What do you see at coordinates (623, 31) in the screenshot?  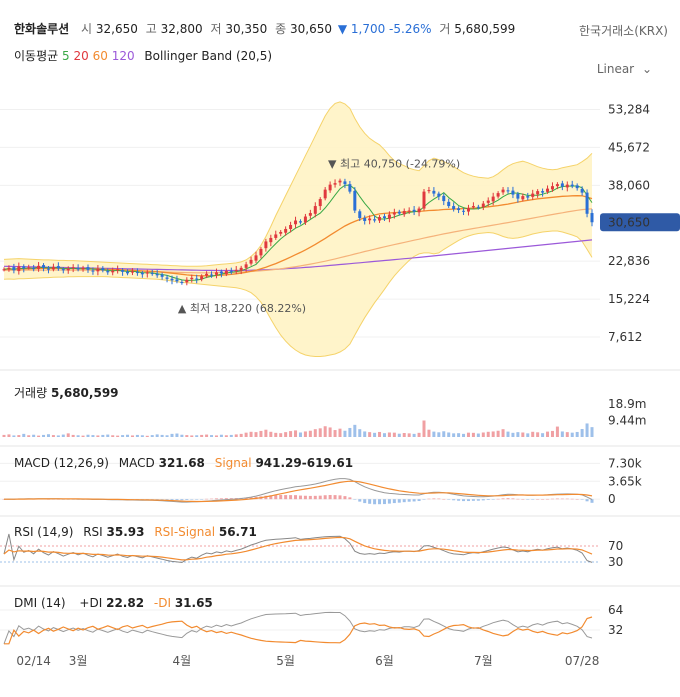 I see `exchange-label: 한국거래소(KRX)` at bounding box center [623, 31].